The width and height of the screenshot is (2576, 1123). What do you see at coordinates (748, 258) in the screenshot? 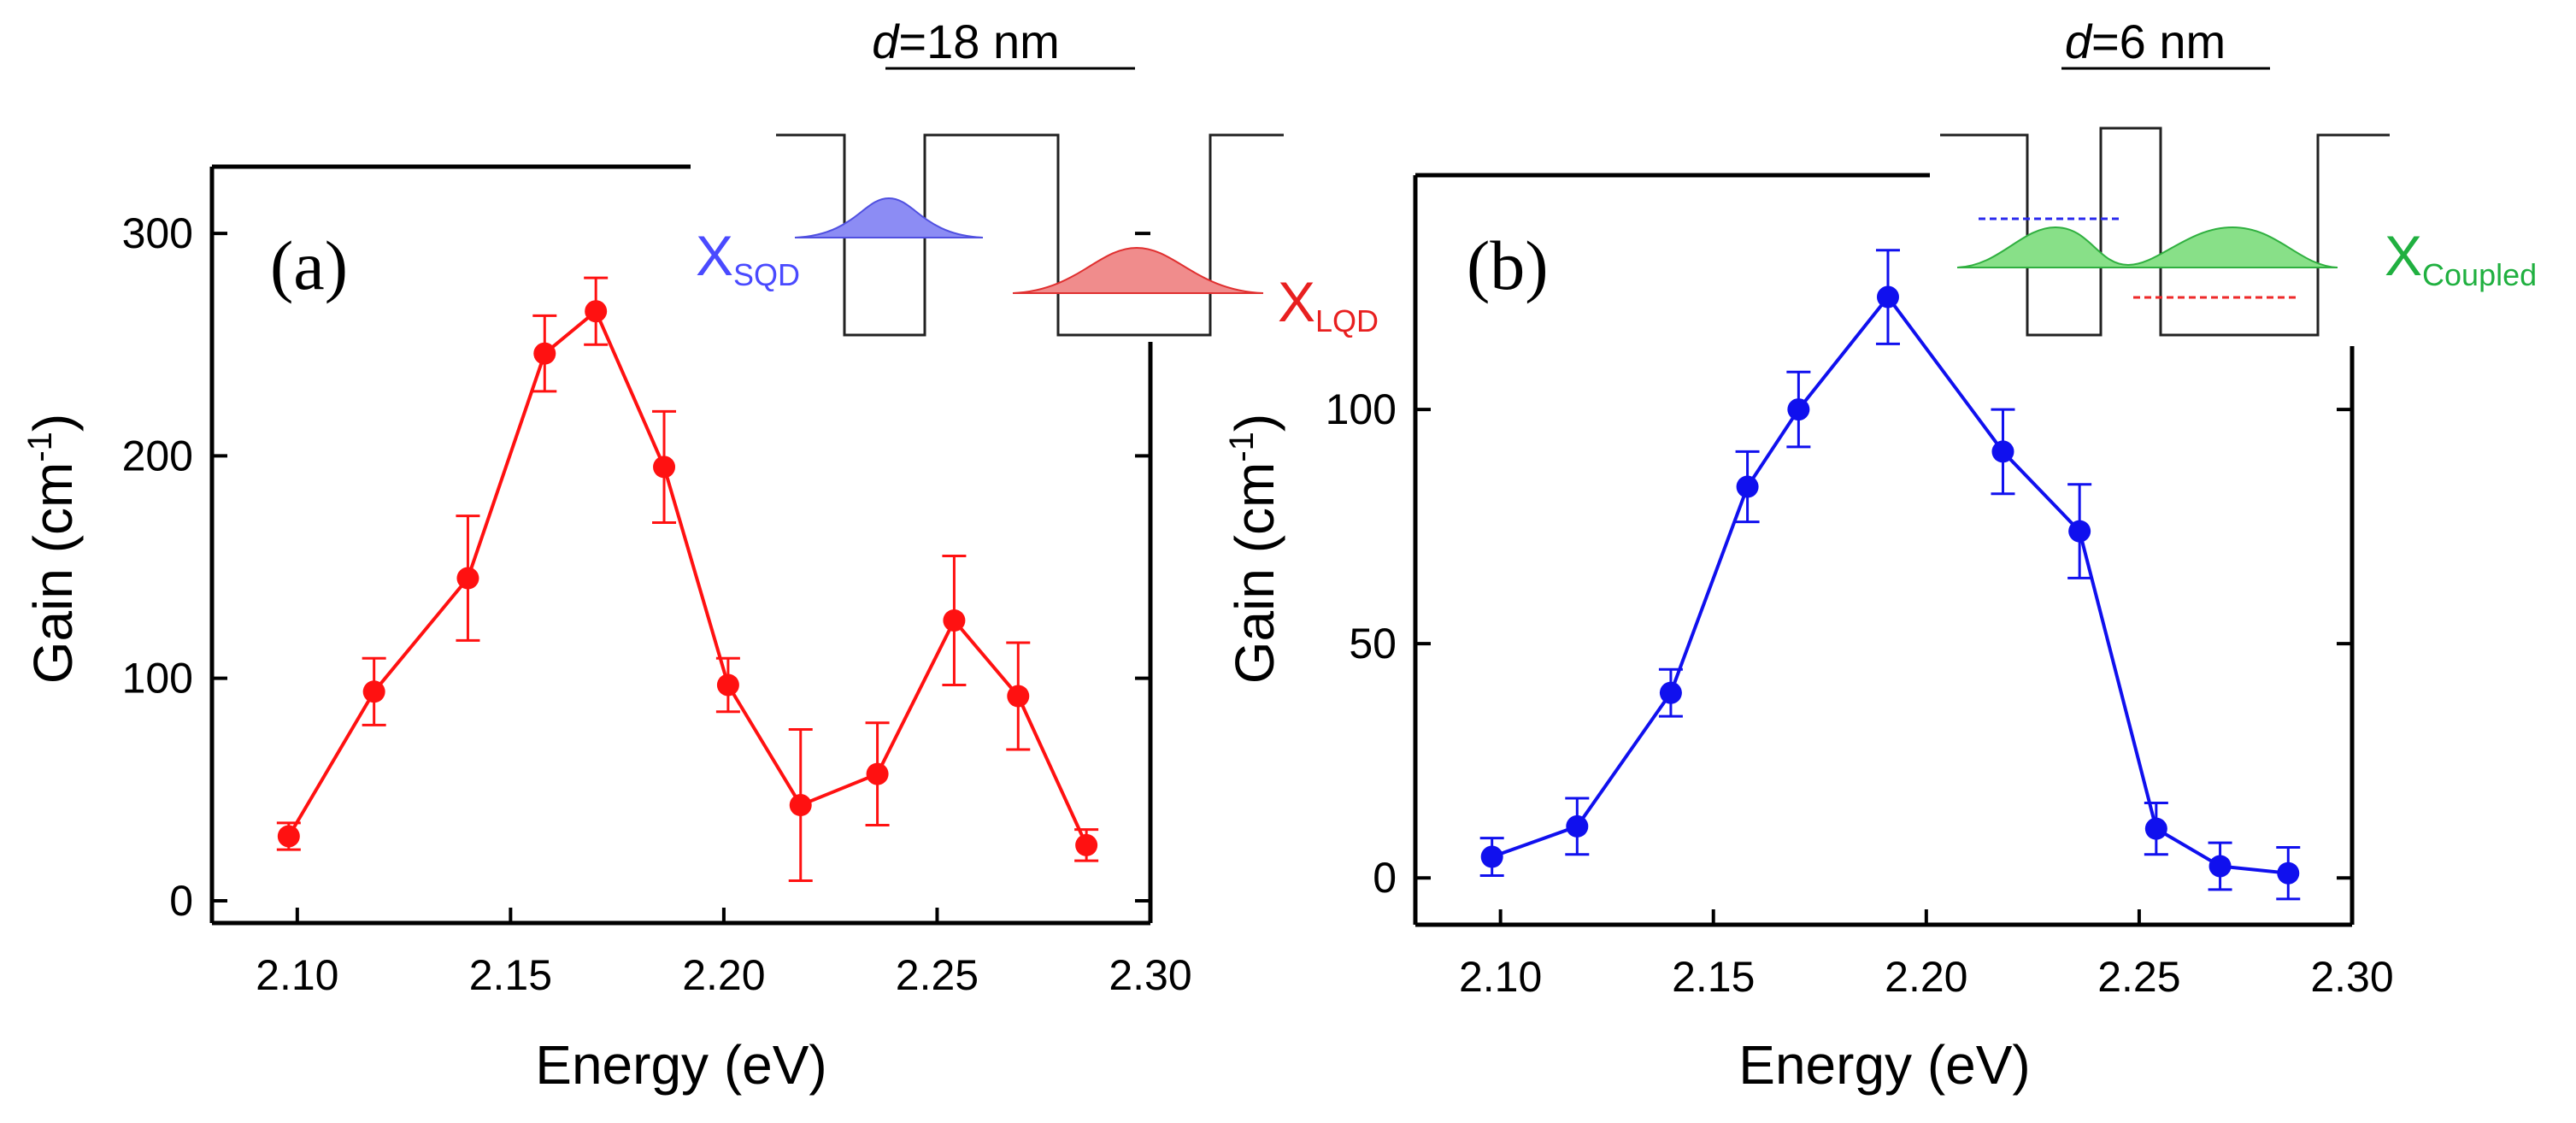
I see `label-x-sqd: XSQD` at bounding box center [748, 258].